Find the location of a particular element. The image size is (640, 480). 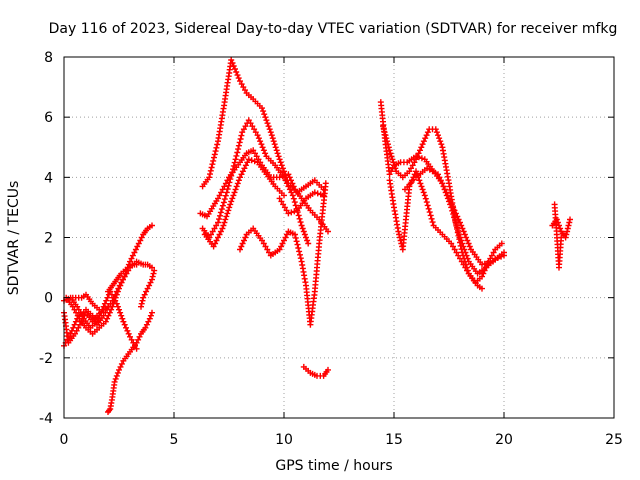

x-tick-label: 5 is located at coordinates (174, 440).